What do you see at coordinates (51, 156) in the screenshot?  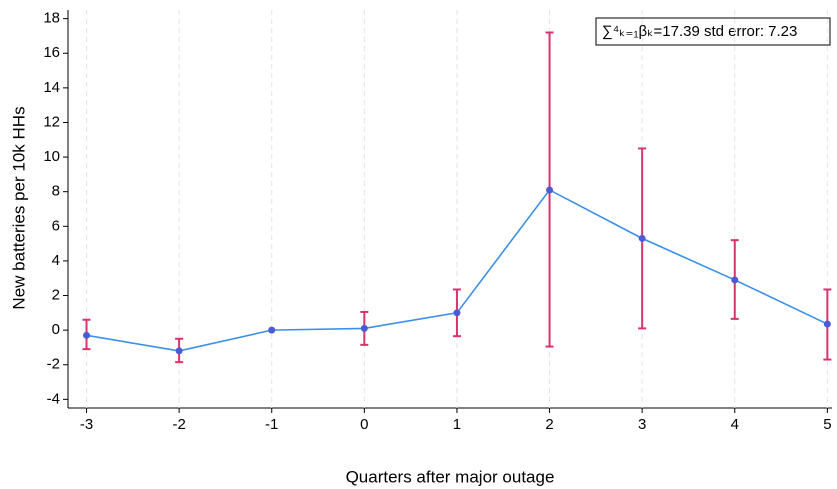 I see `y-tick-label: 10` at bounding box center [51, 156].